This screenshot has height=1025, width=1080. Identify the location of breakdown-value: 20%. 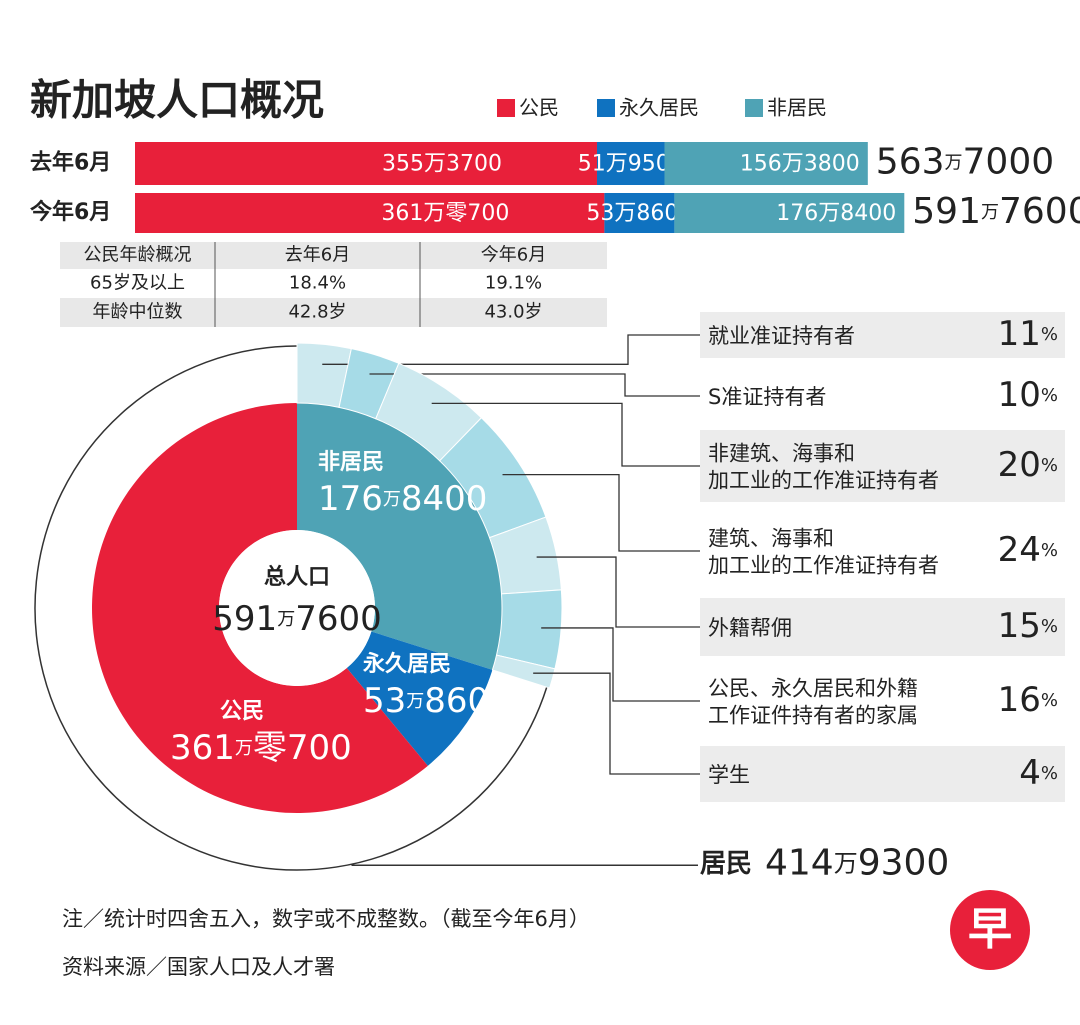
(1028, 465).